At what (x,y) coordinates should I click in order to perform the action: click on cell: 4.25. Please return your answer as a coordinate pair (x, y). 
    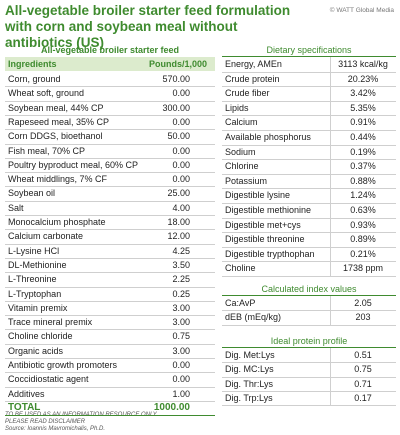
    Looking at the image, I should click on (181, 250).